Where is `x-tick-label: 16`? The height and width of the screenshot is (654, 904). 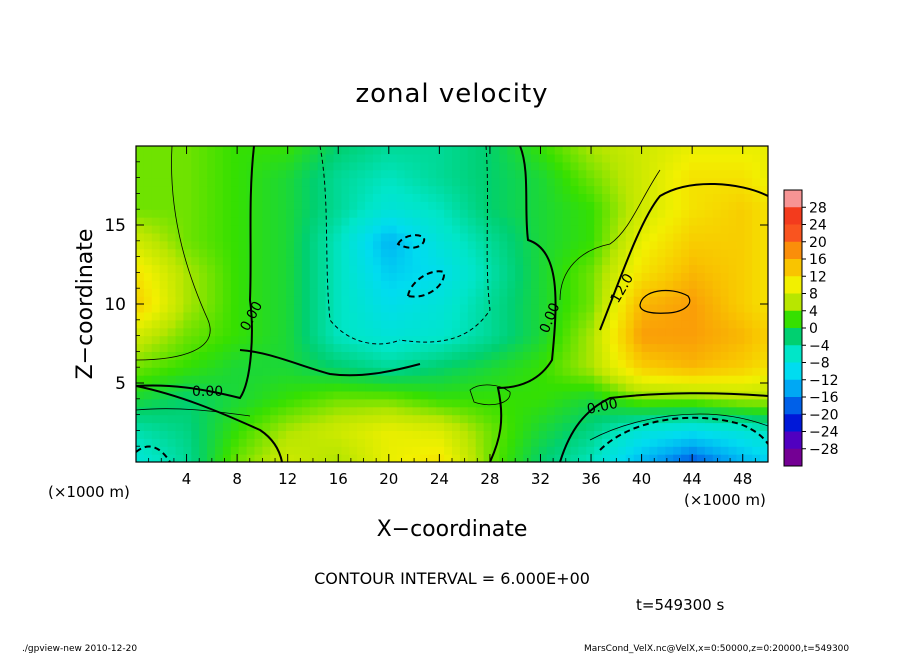 x-tick-label: 16 is located at coordinates (338, 479).